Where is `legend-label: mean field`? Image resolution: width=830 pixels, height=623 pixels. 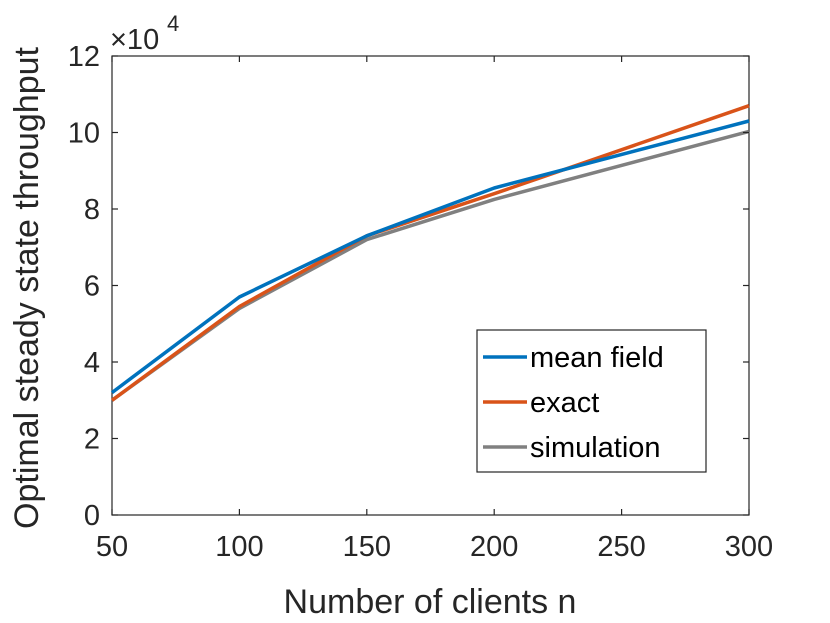 legend-label: mean field is located at coordinates (597, 358).